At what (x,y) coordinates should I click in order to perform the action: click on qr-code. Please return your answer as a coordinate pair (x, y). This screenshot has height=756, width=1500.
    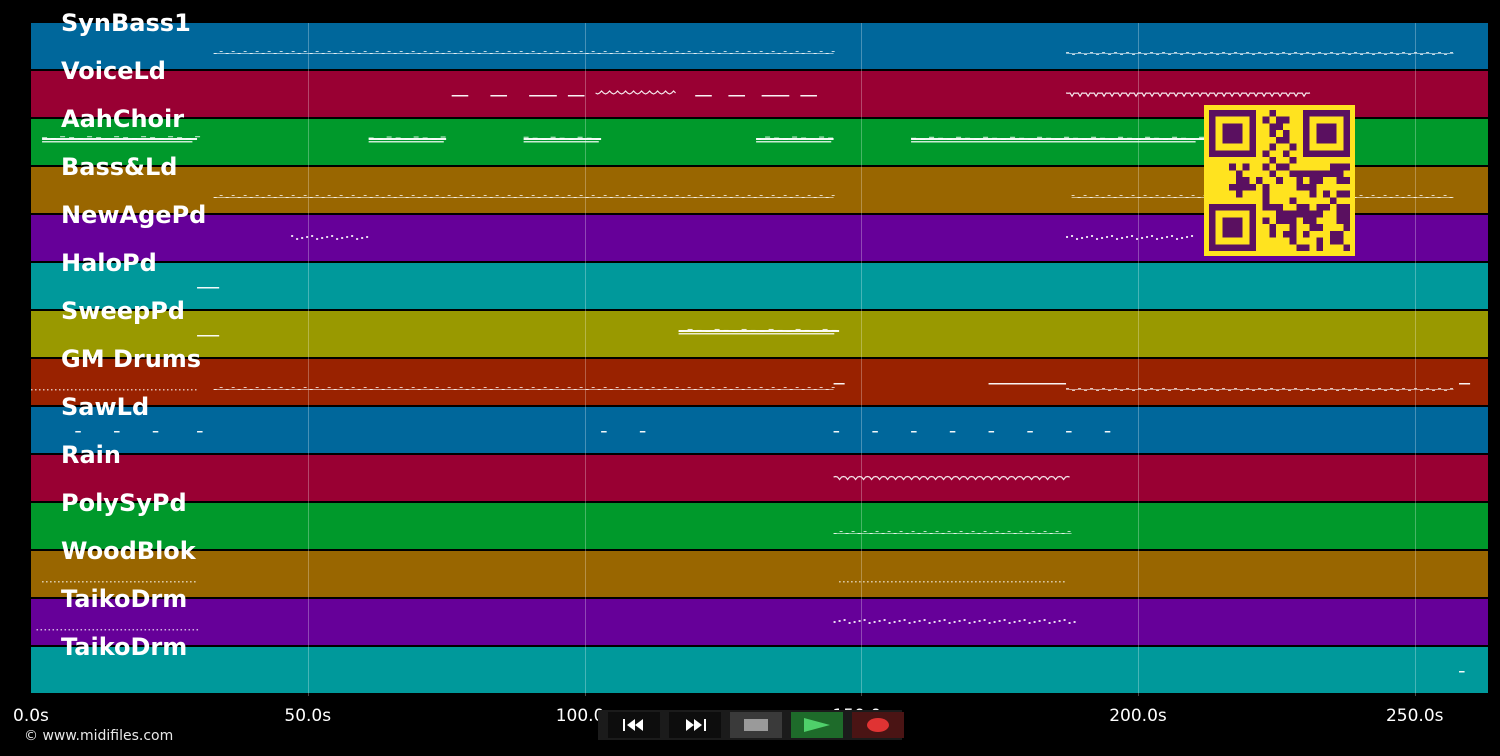
    Looking at the image, I should click on (1279, 180).